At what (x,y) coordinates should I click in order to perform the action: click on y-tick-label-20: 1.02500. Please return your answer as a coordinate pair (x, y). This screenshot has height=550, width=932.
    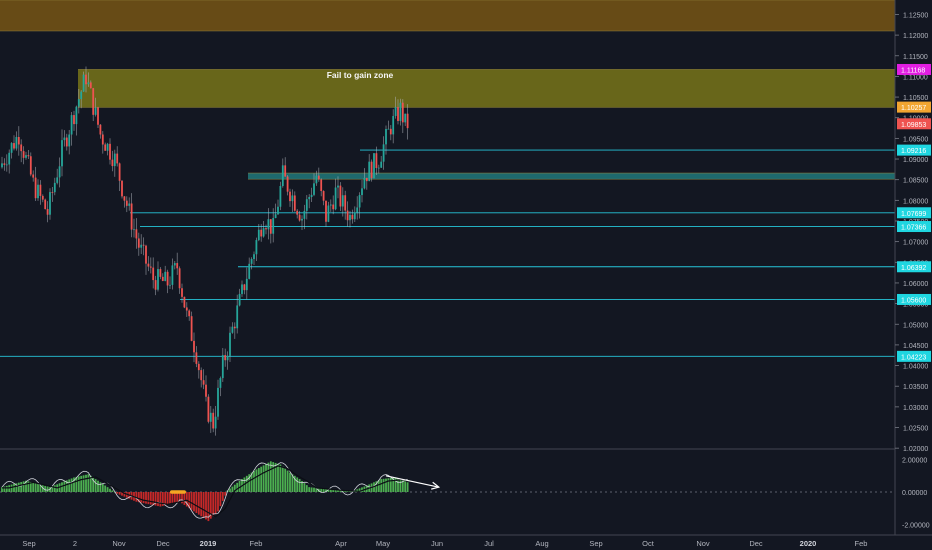
    Looking at the image, I should click on (915, 429).